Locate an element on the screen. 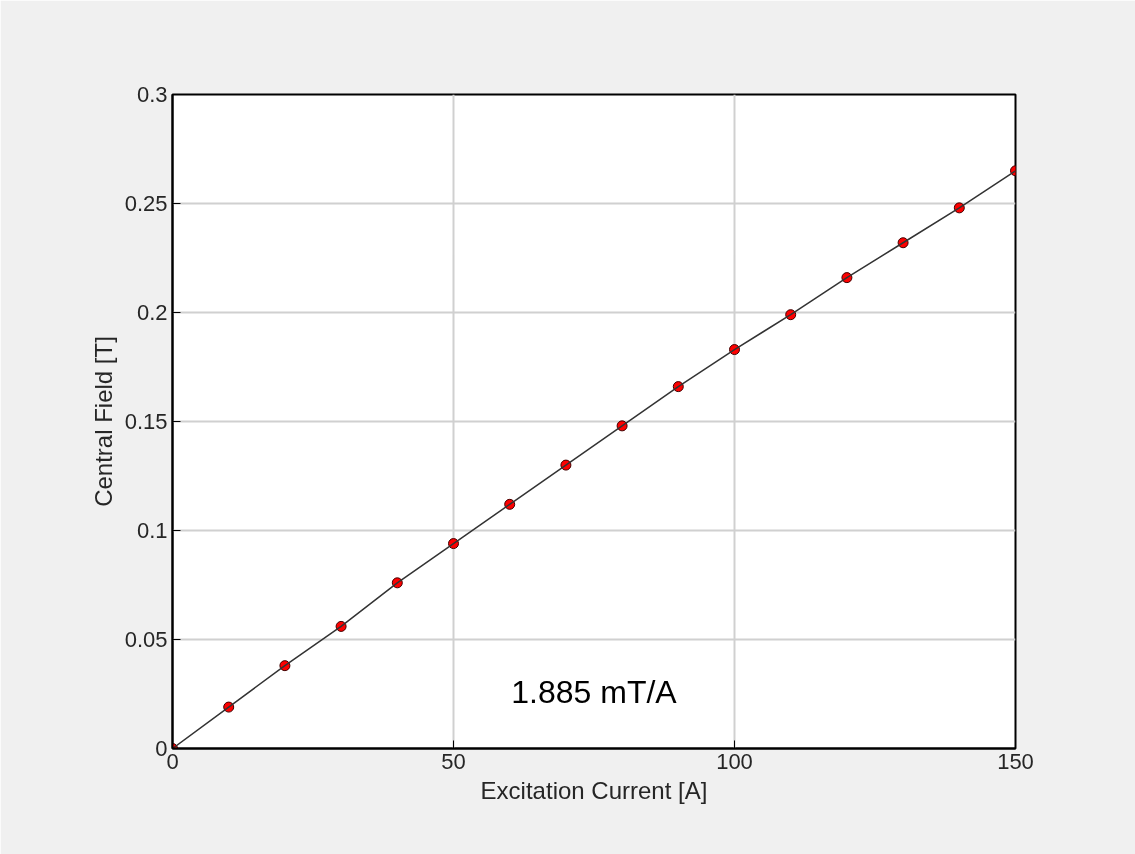  x-tick-label: 50 is located at coordinates (453, 761).